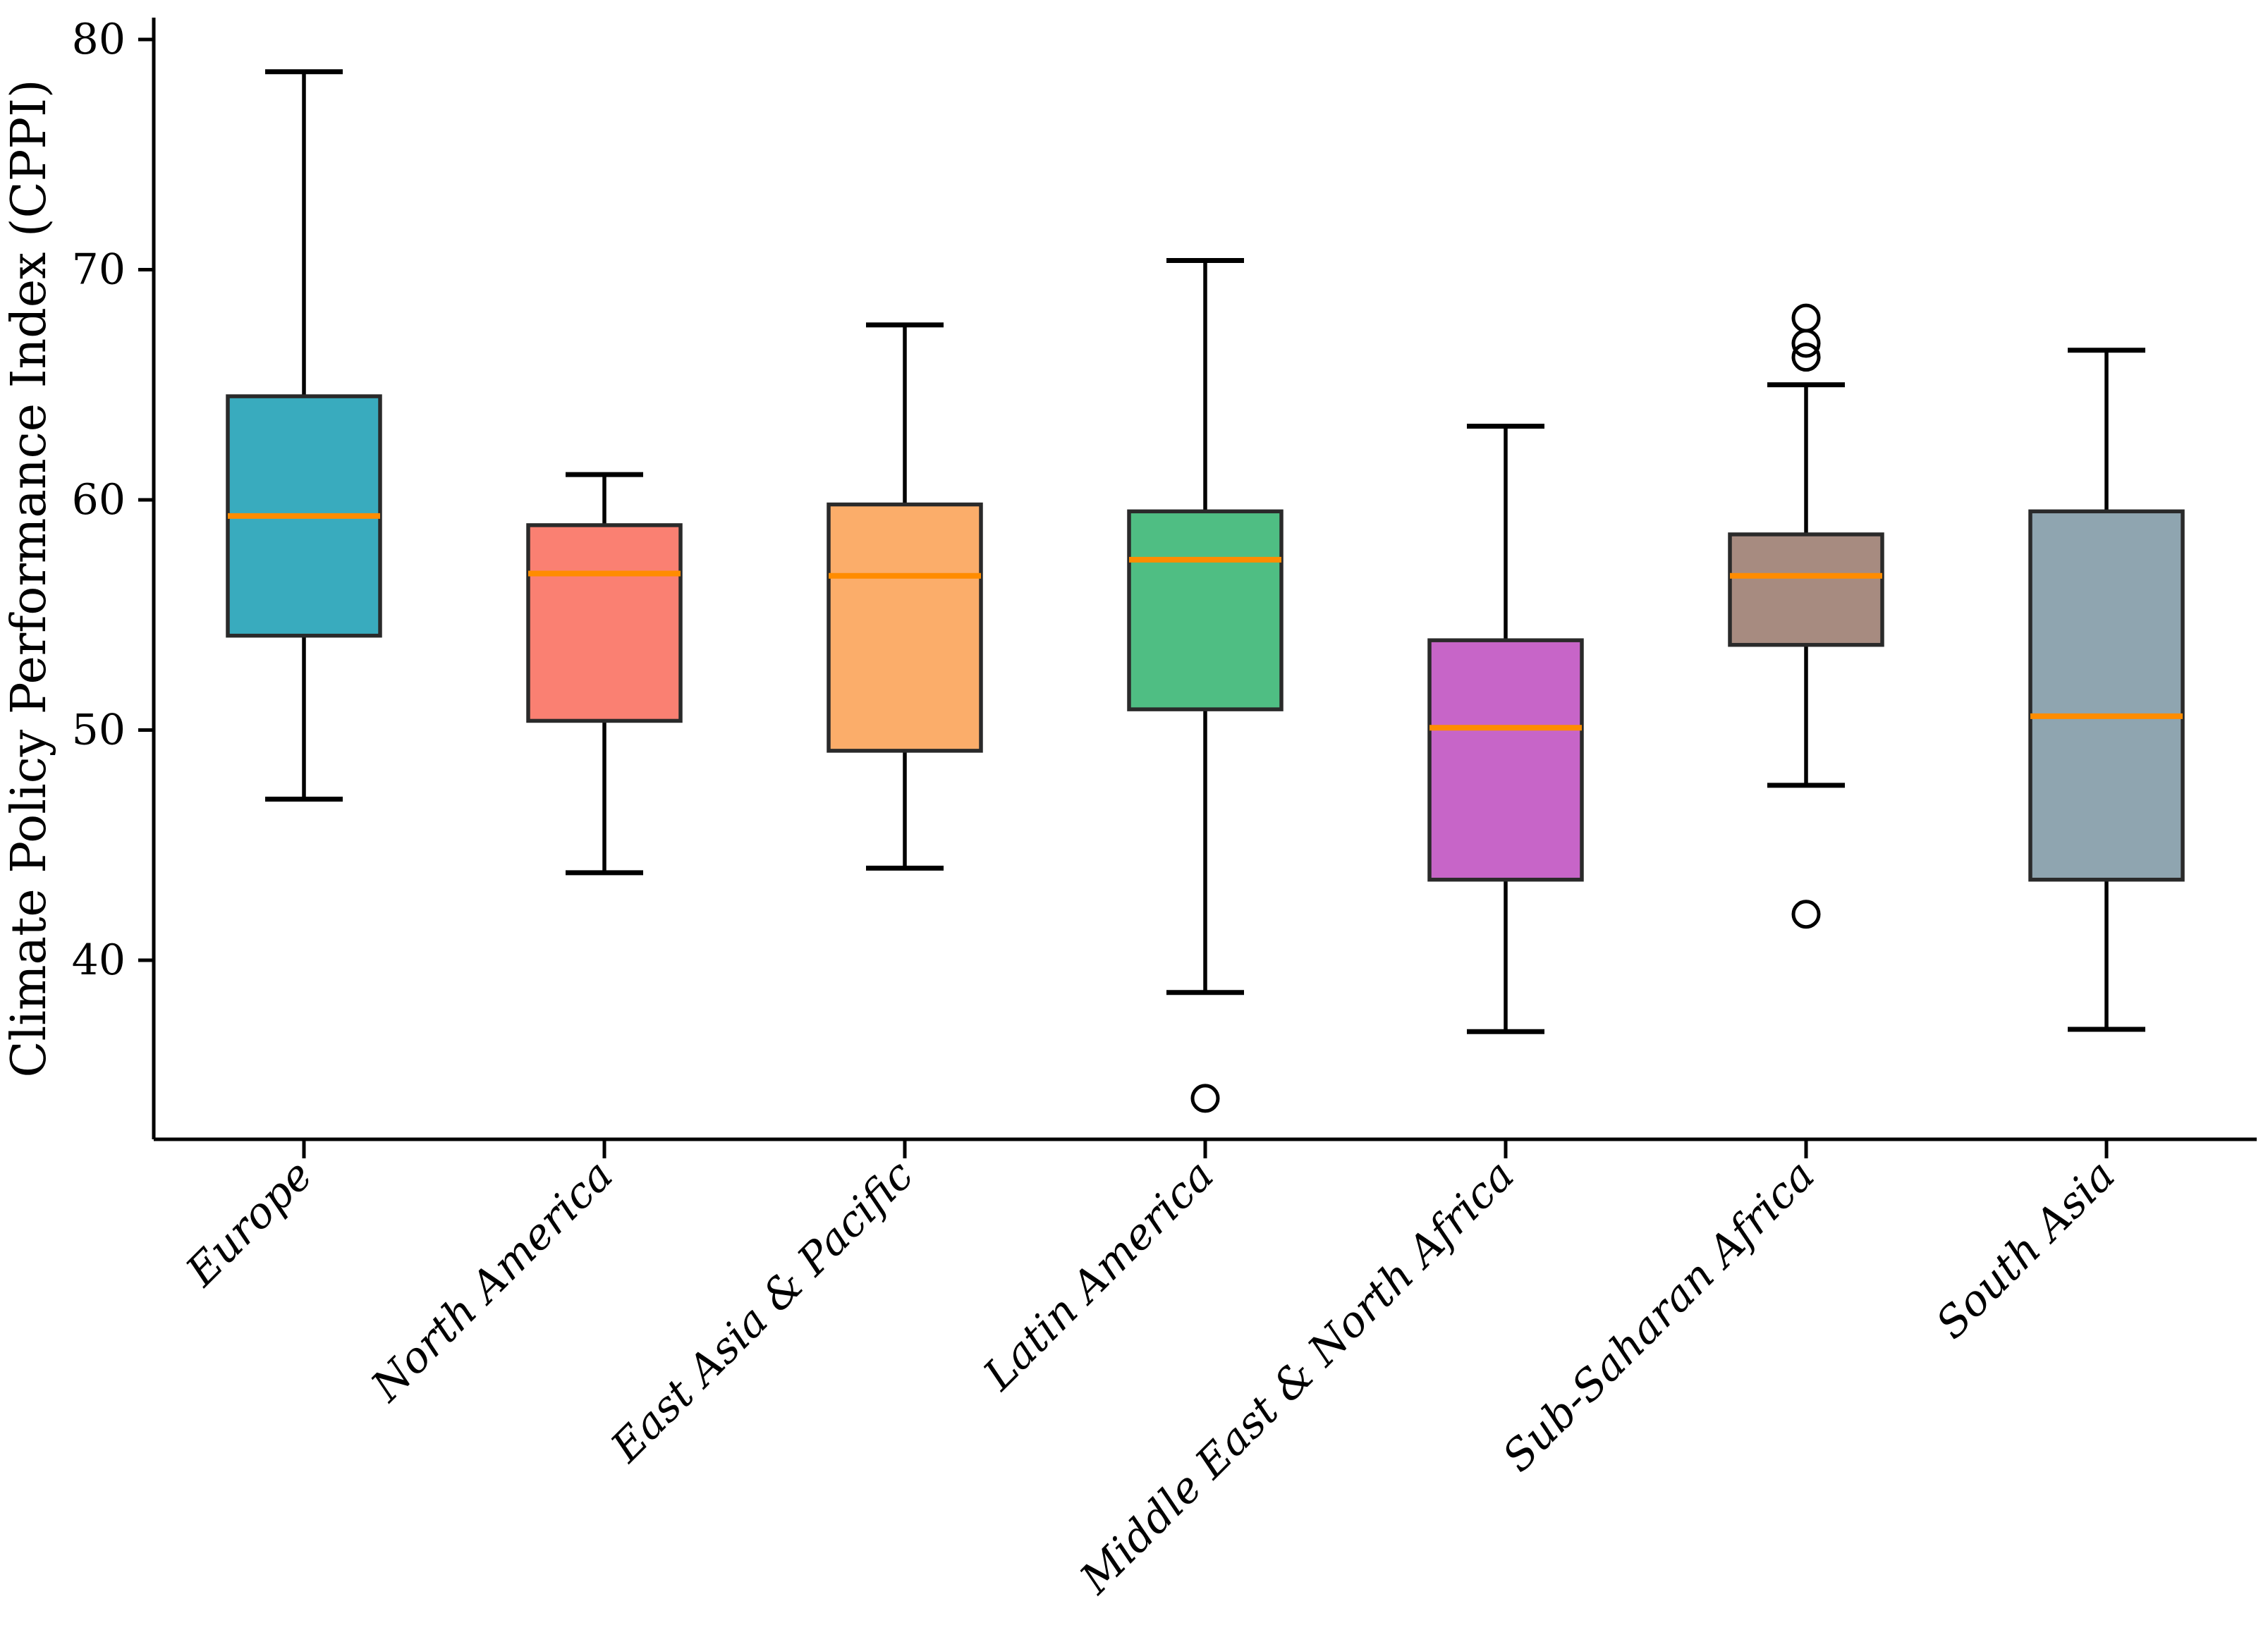 The width and height of the screenshot is (2268, 1630). Describe the element at coordinates (604, 623) in the screenshot. I see `box-north-america` at that location.